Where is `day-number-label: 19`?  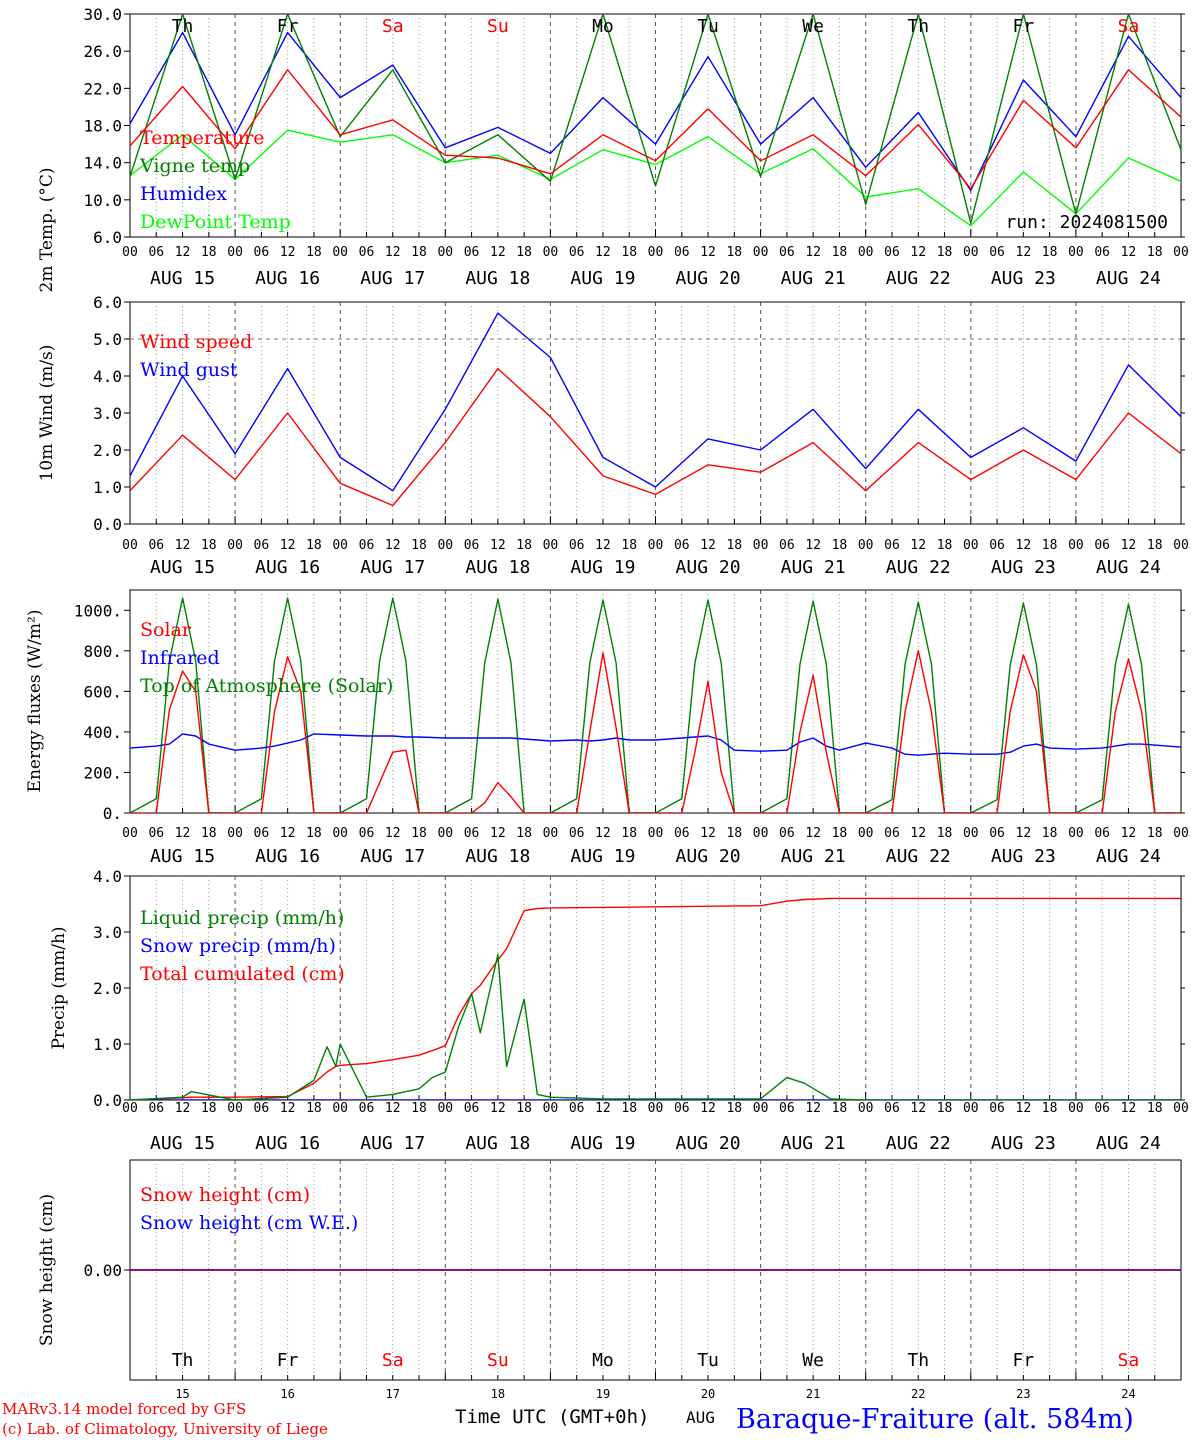 day-number-label: 19 is located at coordinates (603, 1394).